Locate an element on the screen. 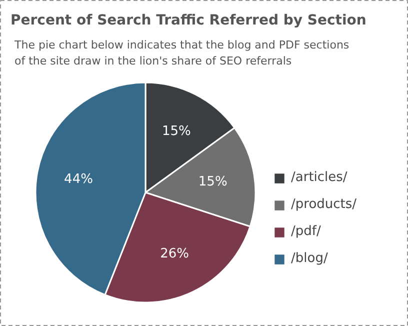 The image size is (408, 326). legend-label: /blog/ is located at coordinates (309, 258).